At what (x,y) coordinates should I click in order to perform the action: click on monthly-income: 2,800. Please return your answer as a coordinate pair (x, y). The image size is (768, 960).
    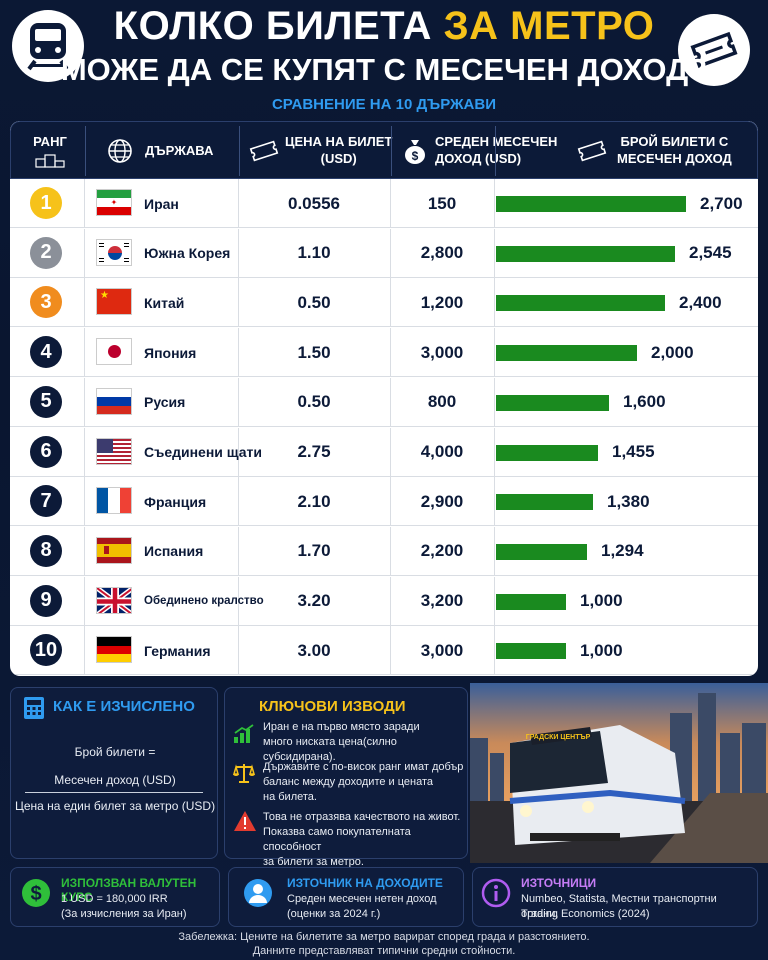
    Looking at the image, I should click on (442, 253).